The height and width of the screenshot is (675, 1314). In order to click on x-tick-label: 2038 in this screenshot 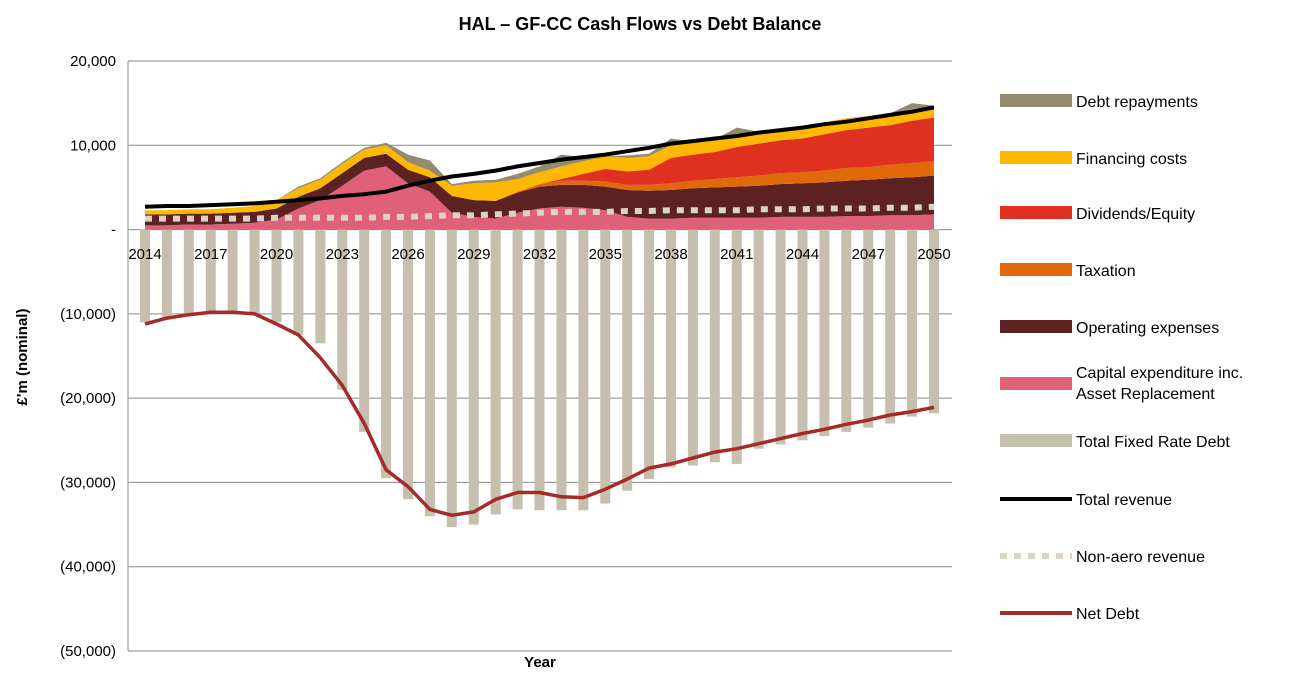, I will do `click(670, 254)`.